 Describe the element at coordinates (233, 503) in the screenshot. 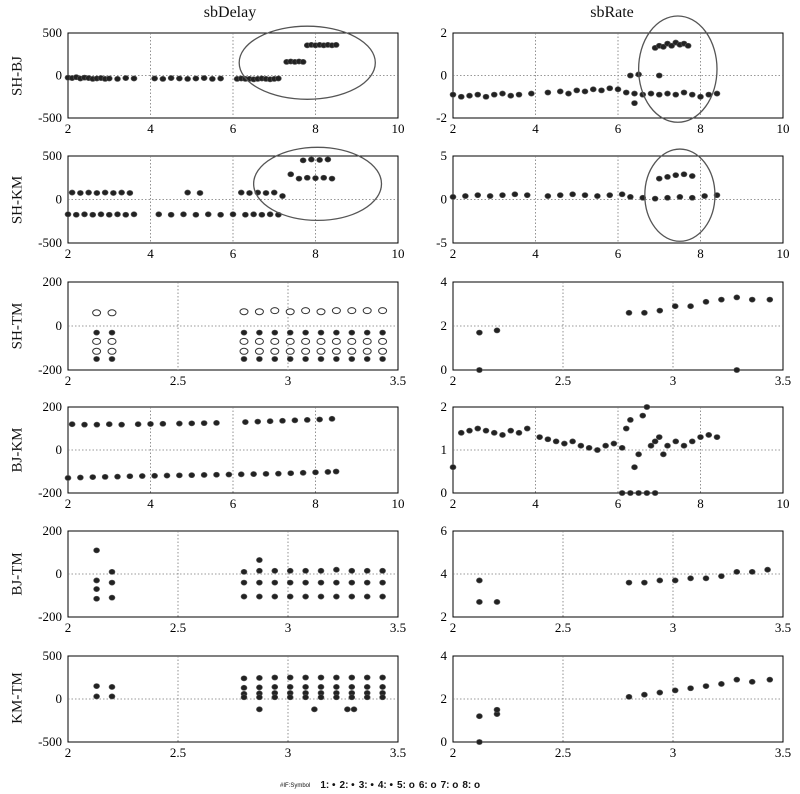

I see `x-tick-label: 6` at that location.